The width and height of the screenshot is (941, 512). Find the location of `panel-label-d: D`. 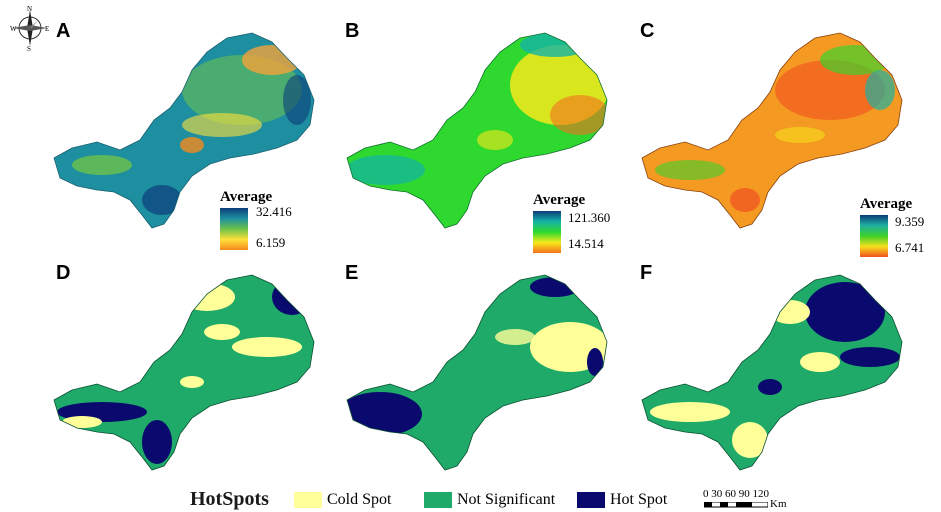

panel-label-d: D is located at coordinates (63, 273).